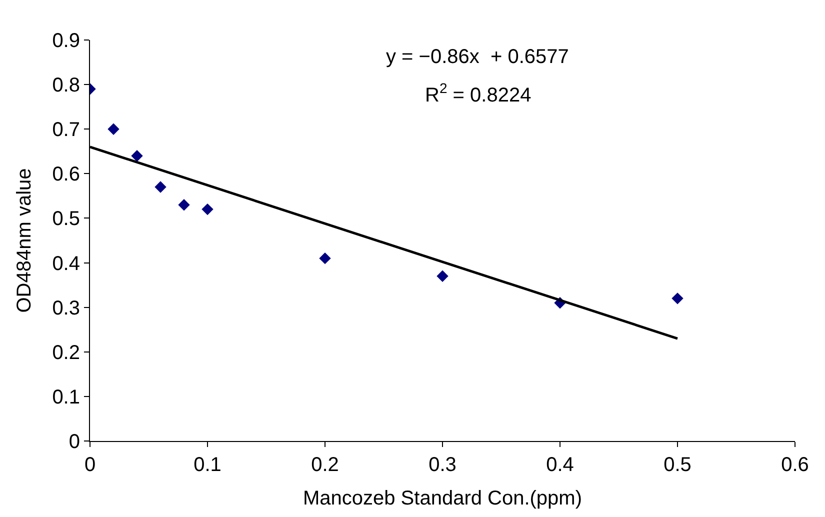 The height and width of the screenshot is (517, 825). I want to click on x-tick-label: 0.1, so click(208, 465).